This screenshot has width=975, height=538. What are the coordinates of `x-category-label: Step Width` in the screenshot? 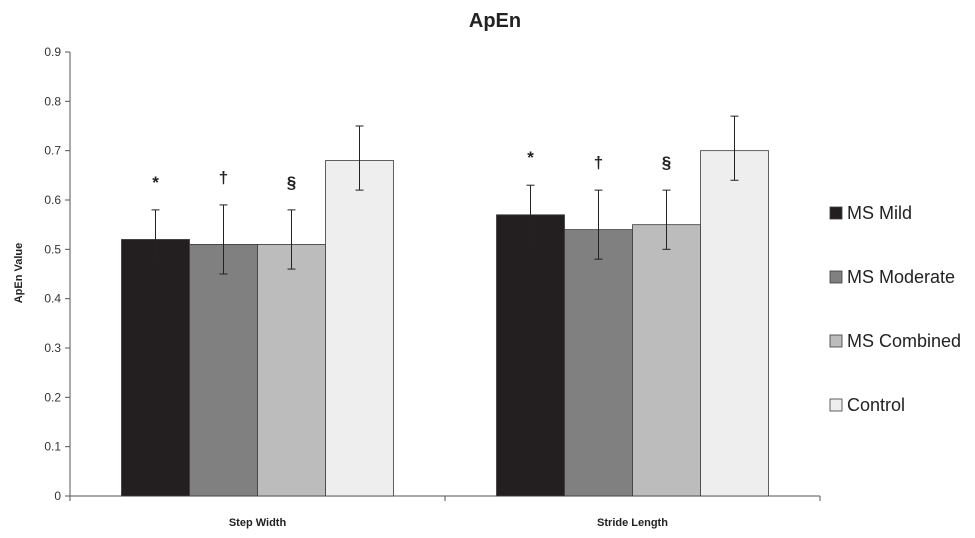 It's located at (258, 523).